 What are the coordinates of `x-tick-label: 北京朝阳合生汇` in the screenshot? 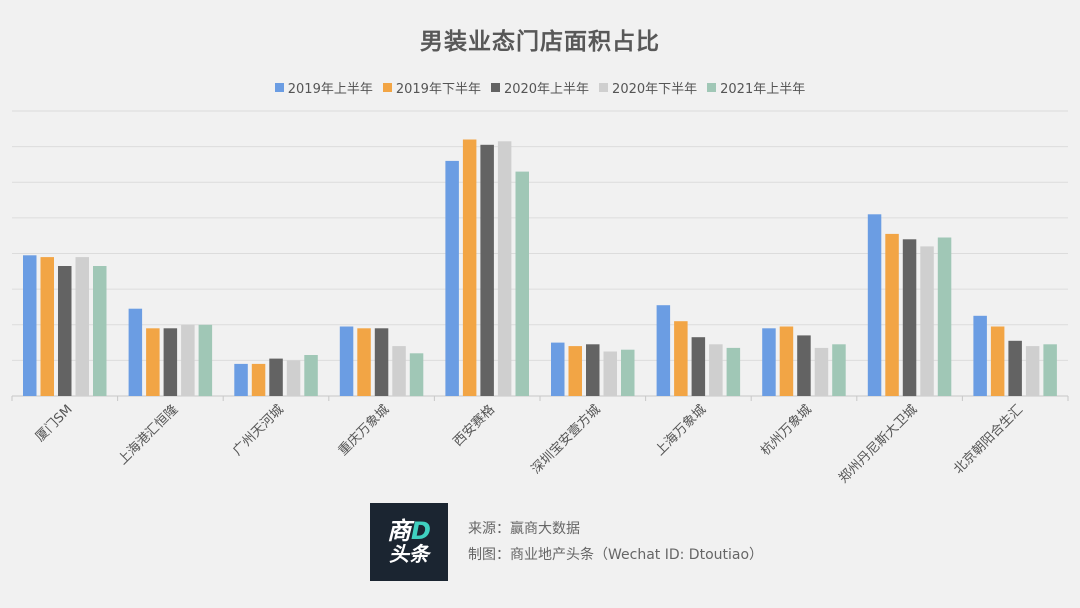 It's located at (988, 439).